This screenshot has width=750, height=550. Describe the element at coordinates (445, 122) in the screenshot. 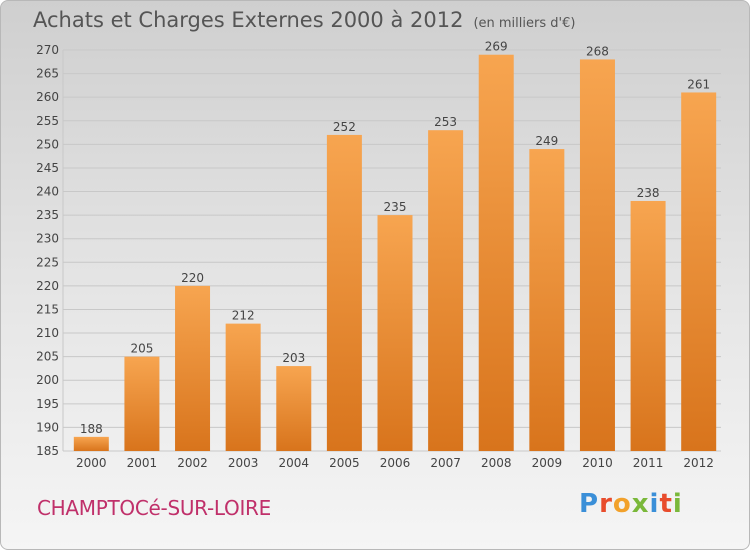

I see `data-label-2007: 253` at that location.